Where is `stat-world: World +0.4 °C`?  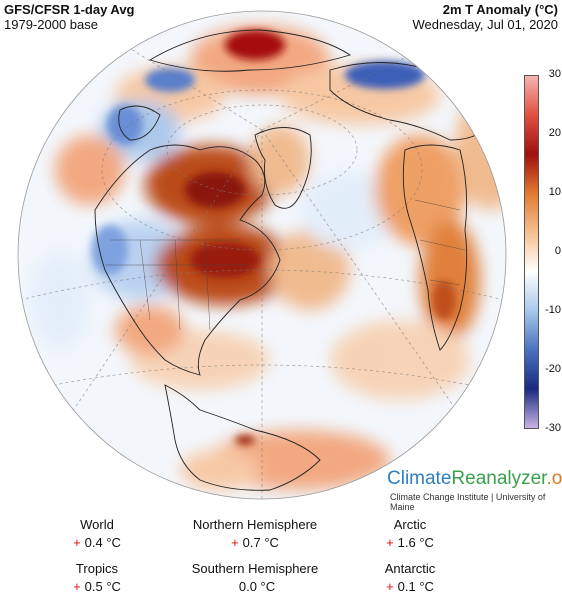
stat-world: World +0.4 °C is located at coordinates (97, 534).